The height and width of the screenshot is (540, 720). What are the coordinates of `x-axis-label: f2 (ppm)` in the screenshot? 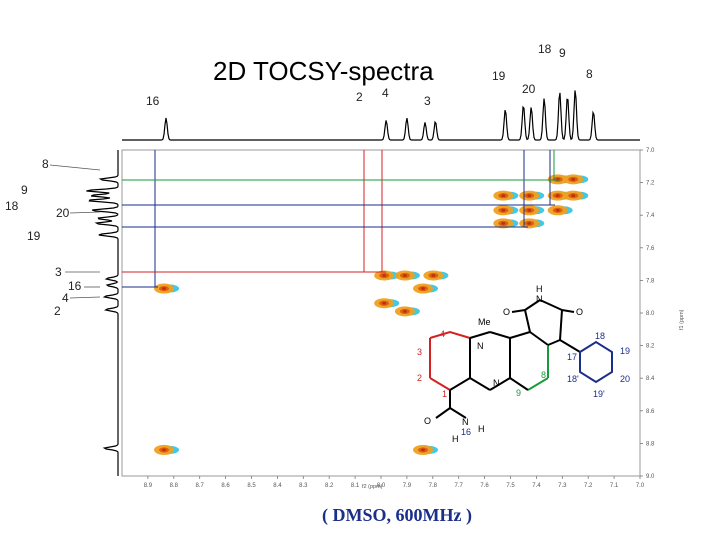 It's located at (372, 487).